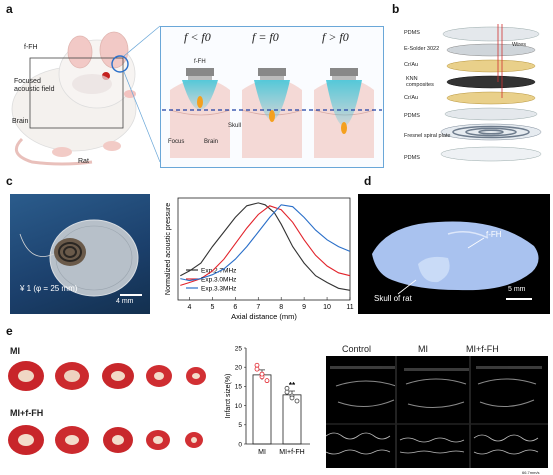 This screenshot has height=475, width=553. What do you see at coordinates (292, 385) in the screenshot?
I see `significance-label: **` at bounding box center [292, 385].